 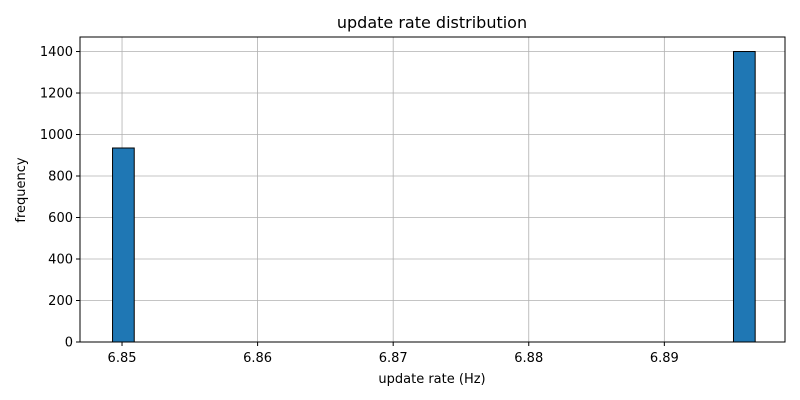 I want to click on chart-title: update rate distribution, so click(x=432, y=22).